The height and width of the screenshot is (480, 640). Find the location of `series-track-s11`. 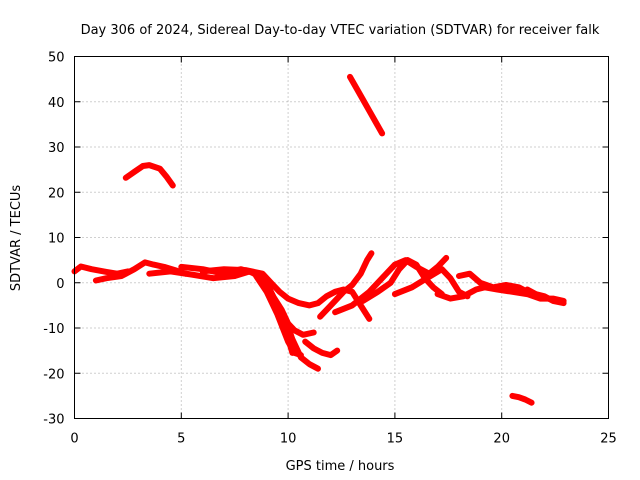

series-track-s11 is located at coordinates (346, 285).